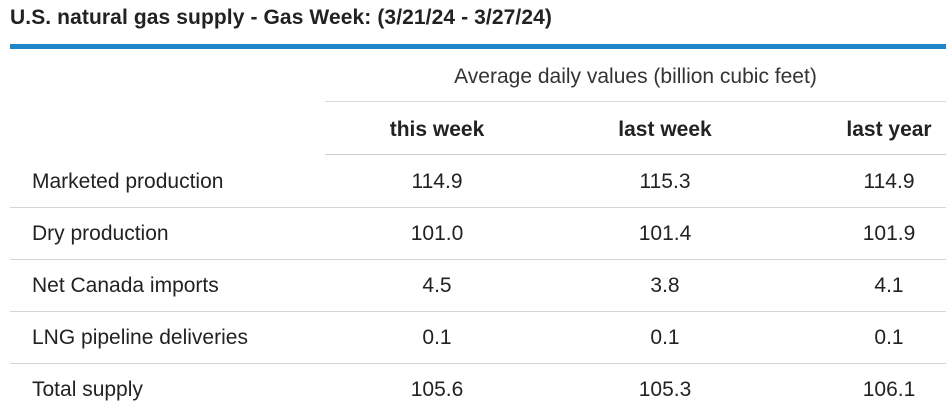 The width and height of the screenshot is (946, 416). Describe the element at coordinates (437, 181) in the screenshot. I see `this-week-value: 114.9` at that location.